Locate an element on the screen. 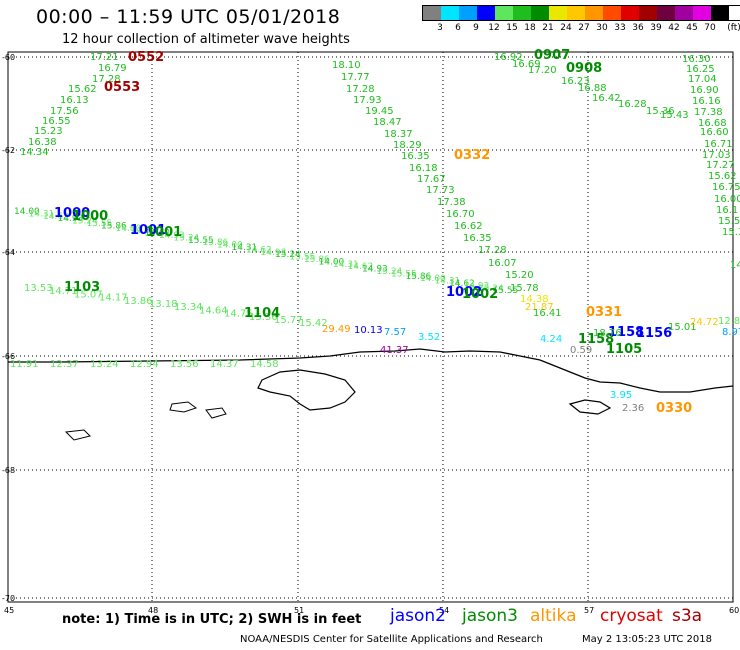 This screenshot has height=650, width=740. wave-height-label: 15.5 is located at coordinates (729, 221).